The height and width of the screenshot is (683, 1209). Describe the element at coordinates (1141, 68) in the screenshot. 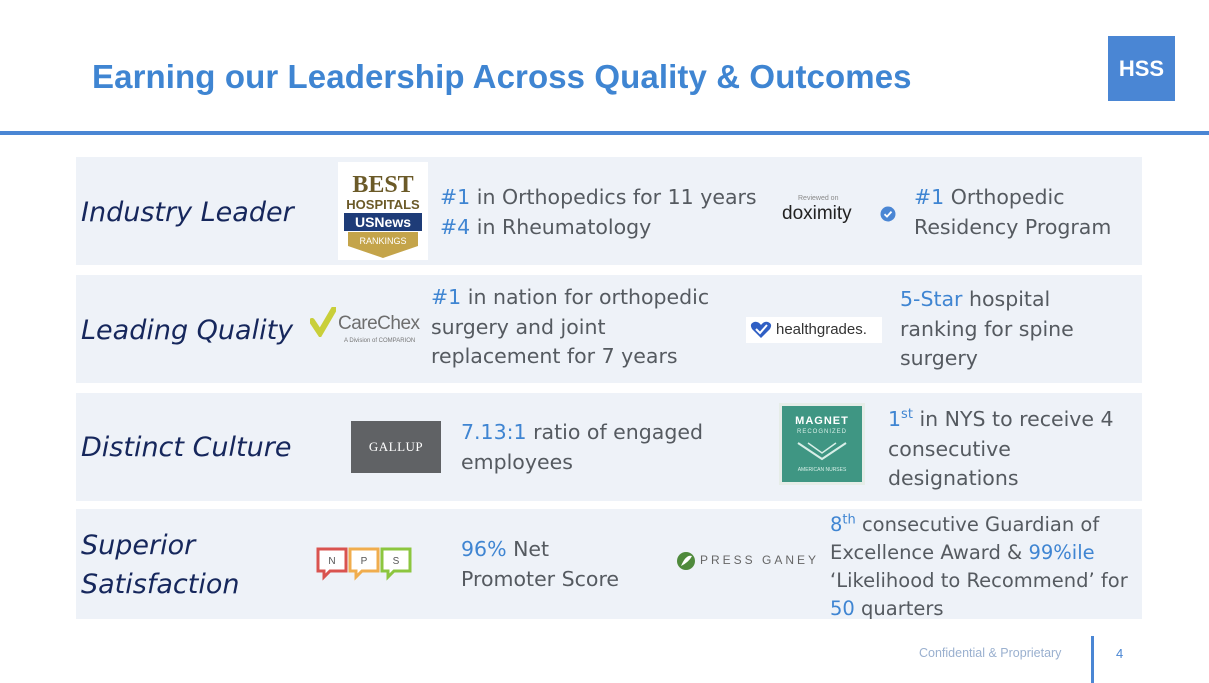

I see `hss-logo: HSS` at that location.